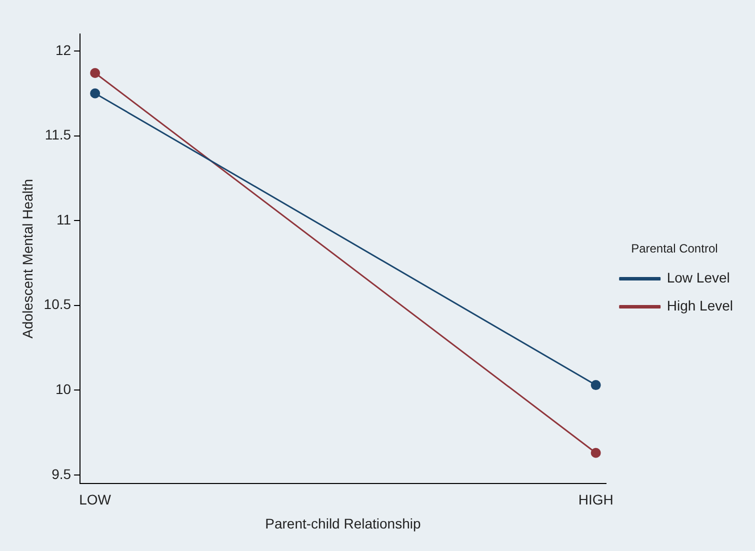 The width and height of the screenshot is (755, 551). What do you see at coordinates (27, 258) in the screenshot?
I see `y-axis-title: Adolescent Mental Health` at bounding box center [27, 258].